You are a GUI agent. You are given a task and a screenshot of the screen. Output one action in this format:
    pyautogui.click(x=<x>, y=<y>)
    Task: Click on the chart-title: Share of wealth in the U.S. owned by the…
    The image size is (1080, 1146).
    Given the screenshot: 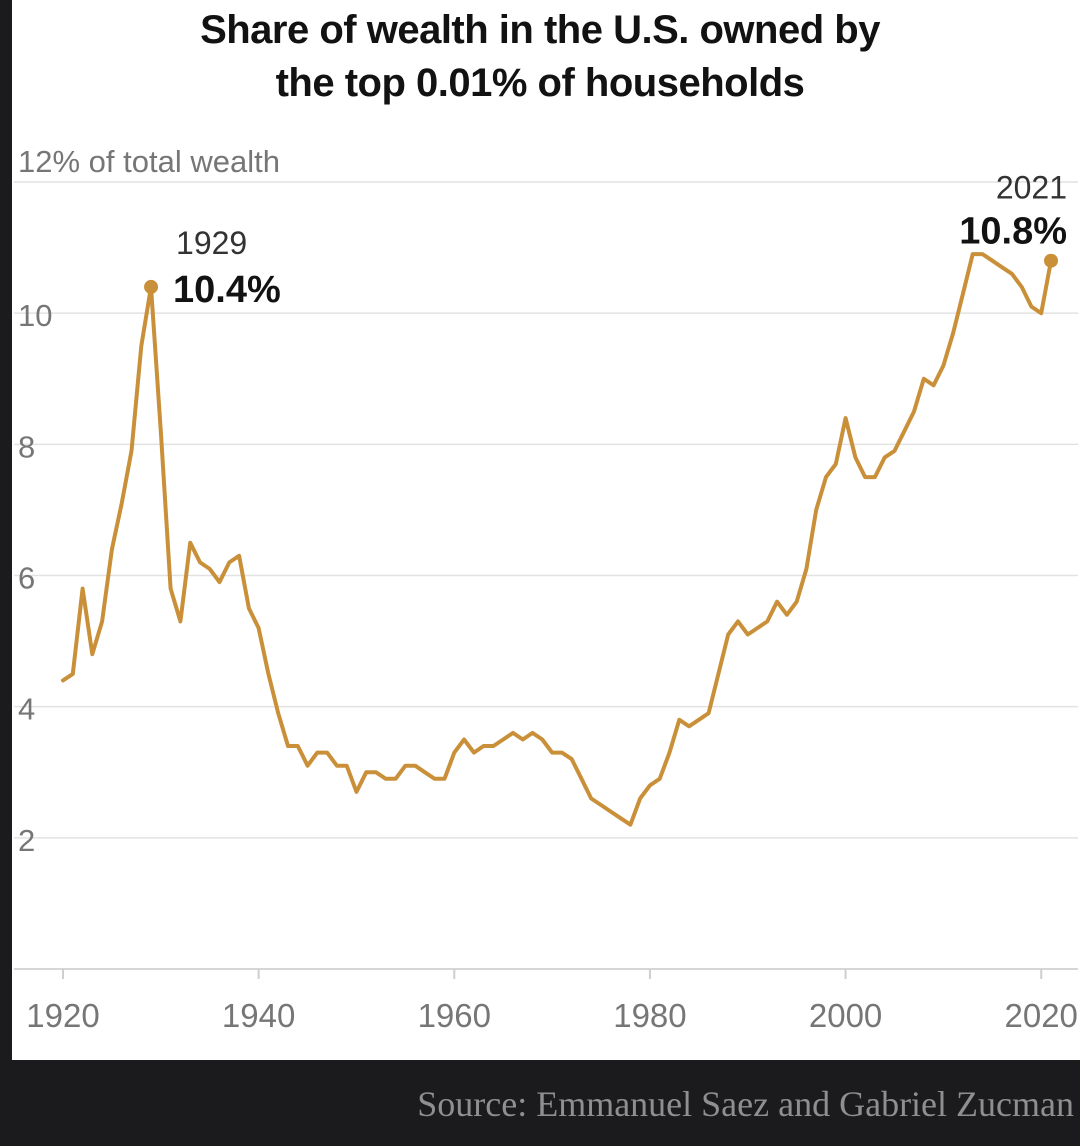 What is the action you would take?
    pyautogui.click(x=540, y=57)
    